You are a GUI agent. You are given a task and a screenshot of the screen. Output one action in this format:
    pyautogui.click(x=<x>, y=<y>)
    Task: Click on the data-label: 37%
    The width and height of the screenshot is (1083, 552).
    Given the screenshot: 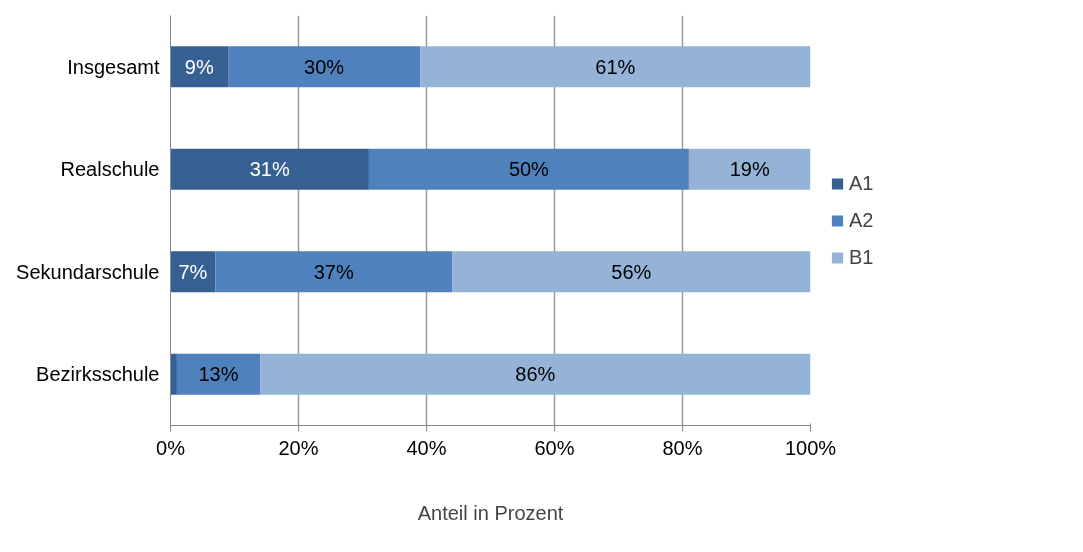 What is the action you would take?
    pyautogui.click(x=333, y=271)
    